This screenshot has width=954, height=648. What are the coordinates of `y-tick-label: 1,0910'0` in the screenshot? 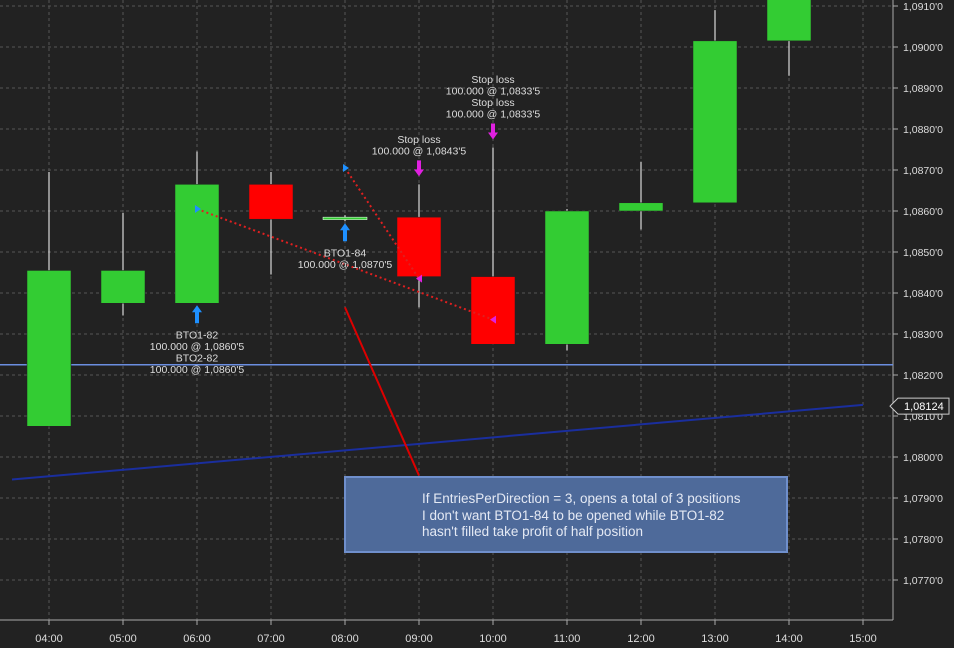 It's located at (923, 7).